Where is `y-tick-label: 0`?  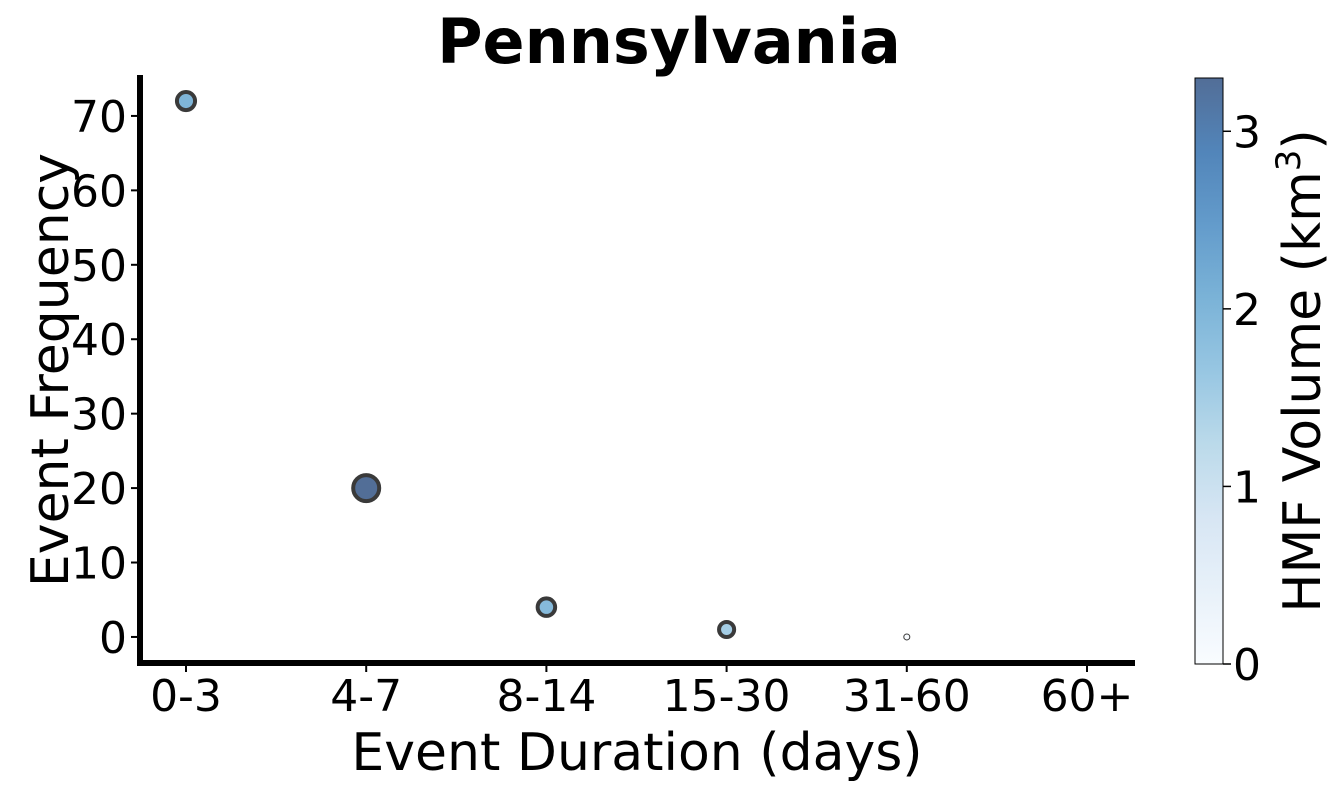 y-tick-label: 0 is located at coordinates (113, 638).